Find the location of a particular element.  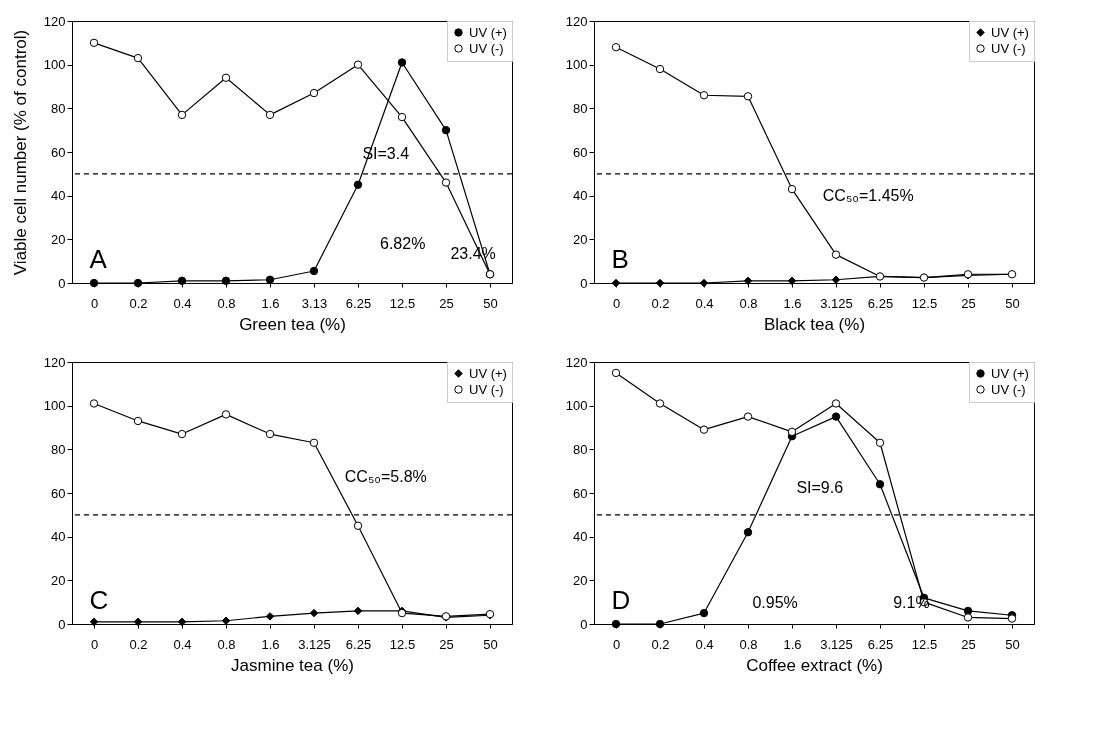

annotation: CC₅₀=5.8% is located at coordinates (385, 477).